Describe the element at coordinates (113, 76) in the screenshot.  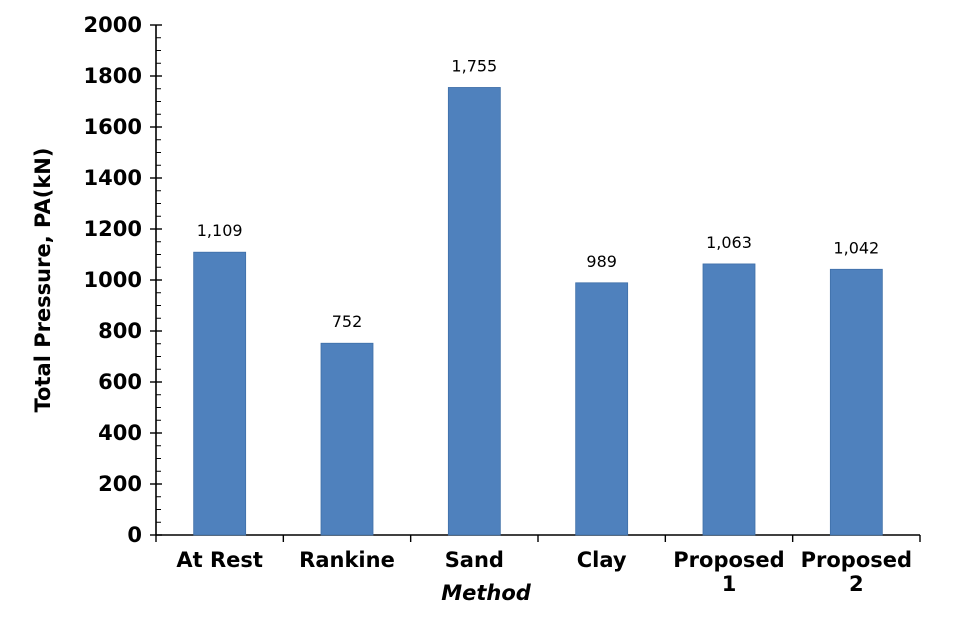
I see `y-tick-label: 1800` at that location.